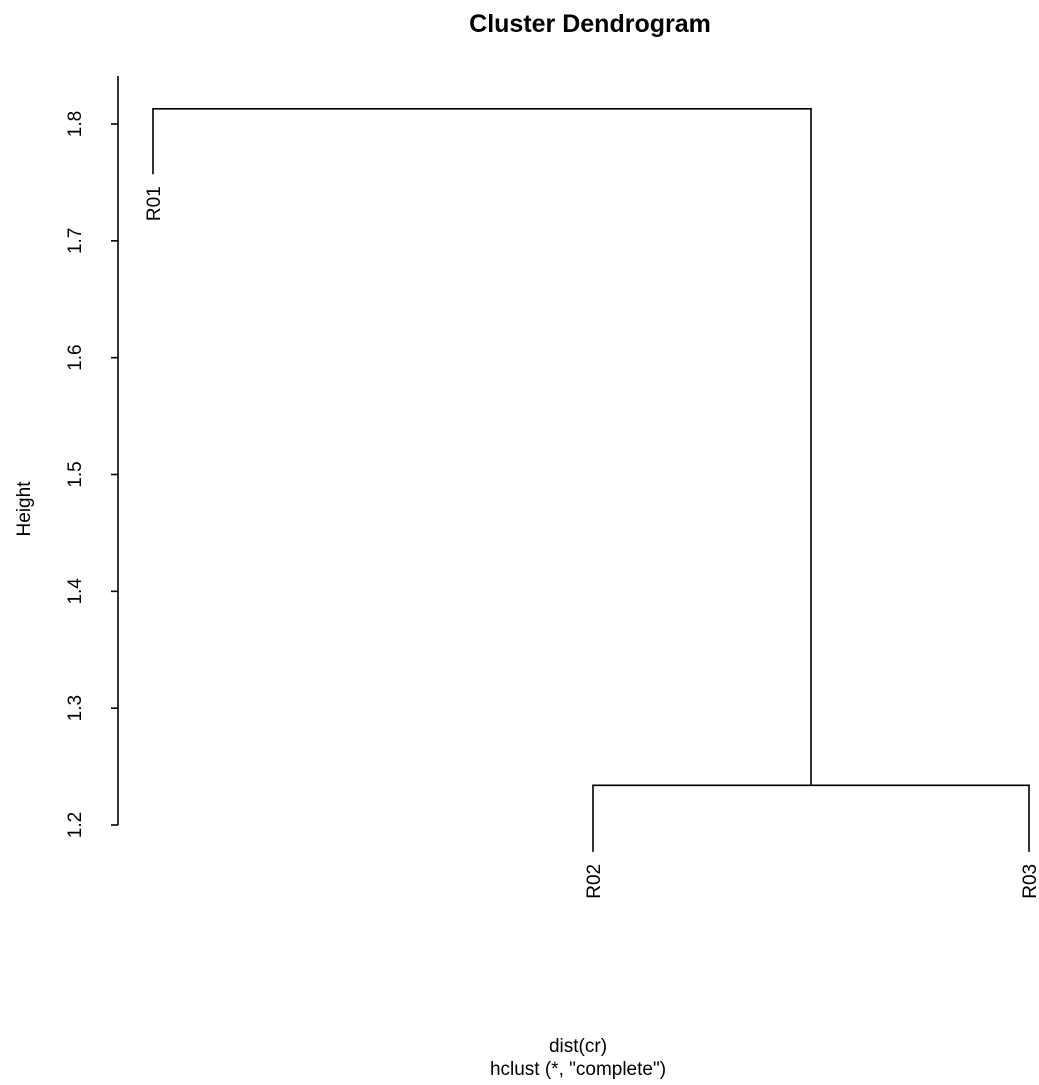 Image resolution: width=1039 pixels, height=1085 pixels. What do you see at coordinates (811, 818) in the screenshot?
I see `merge-r02-r03-branch` at bounding box center [811, 818].